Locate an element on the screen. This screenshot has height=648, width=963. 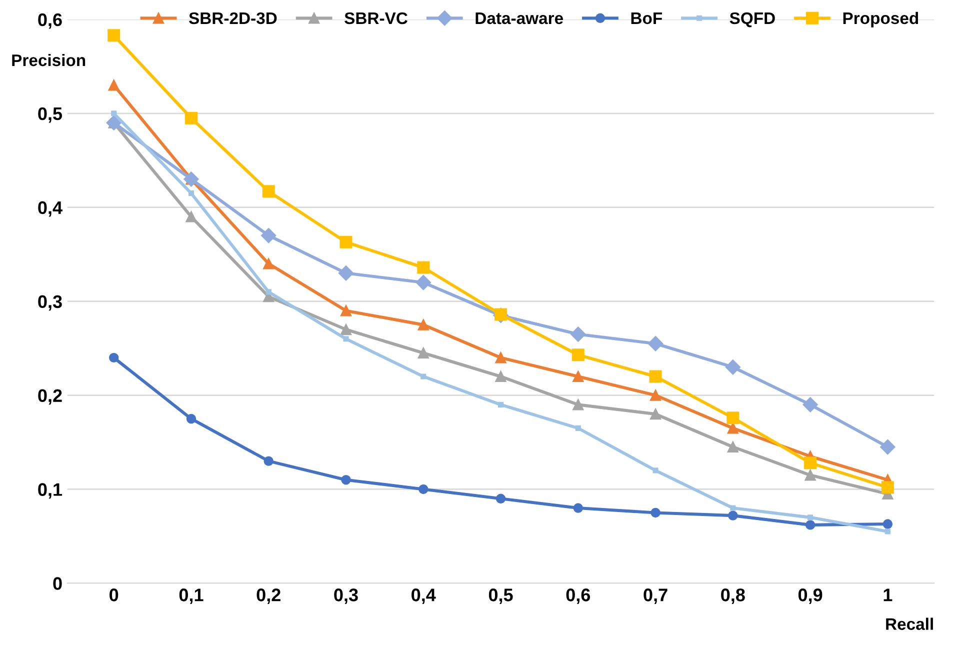
y-tick-label: 0,6 is located at coordinates (50, 21).